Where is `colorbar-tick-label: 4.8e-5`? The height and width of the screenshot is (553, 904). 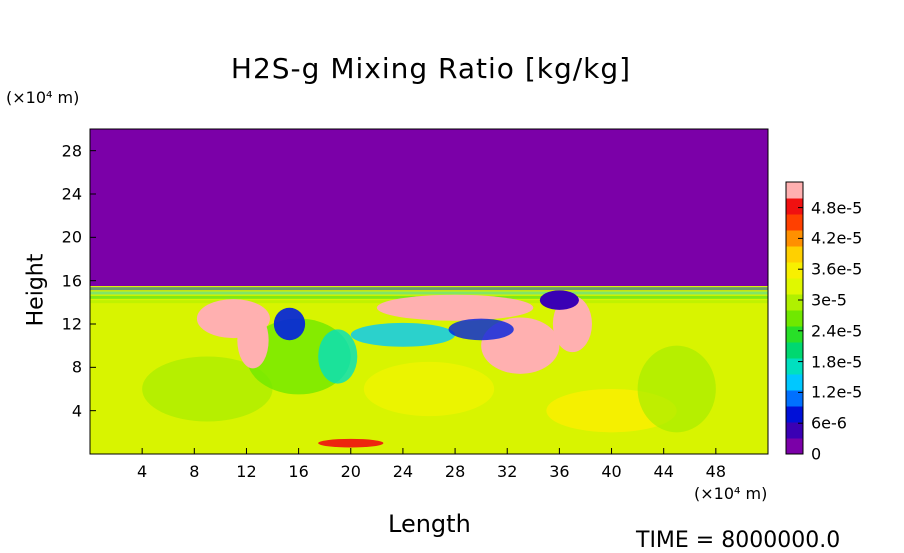
colorbar-tick-label: 4.8e-5 is located at coordinates (837, 208).